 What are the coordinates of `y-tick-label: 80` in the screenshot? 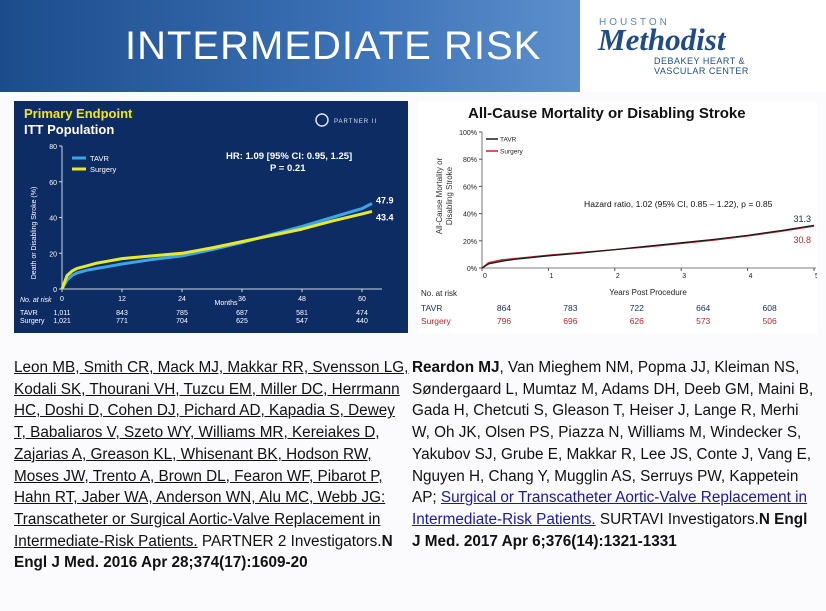 It's located at (53, 147).